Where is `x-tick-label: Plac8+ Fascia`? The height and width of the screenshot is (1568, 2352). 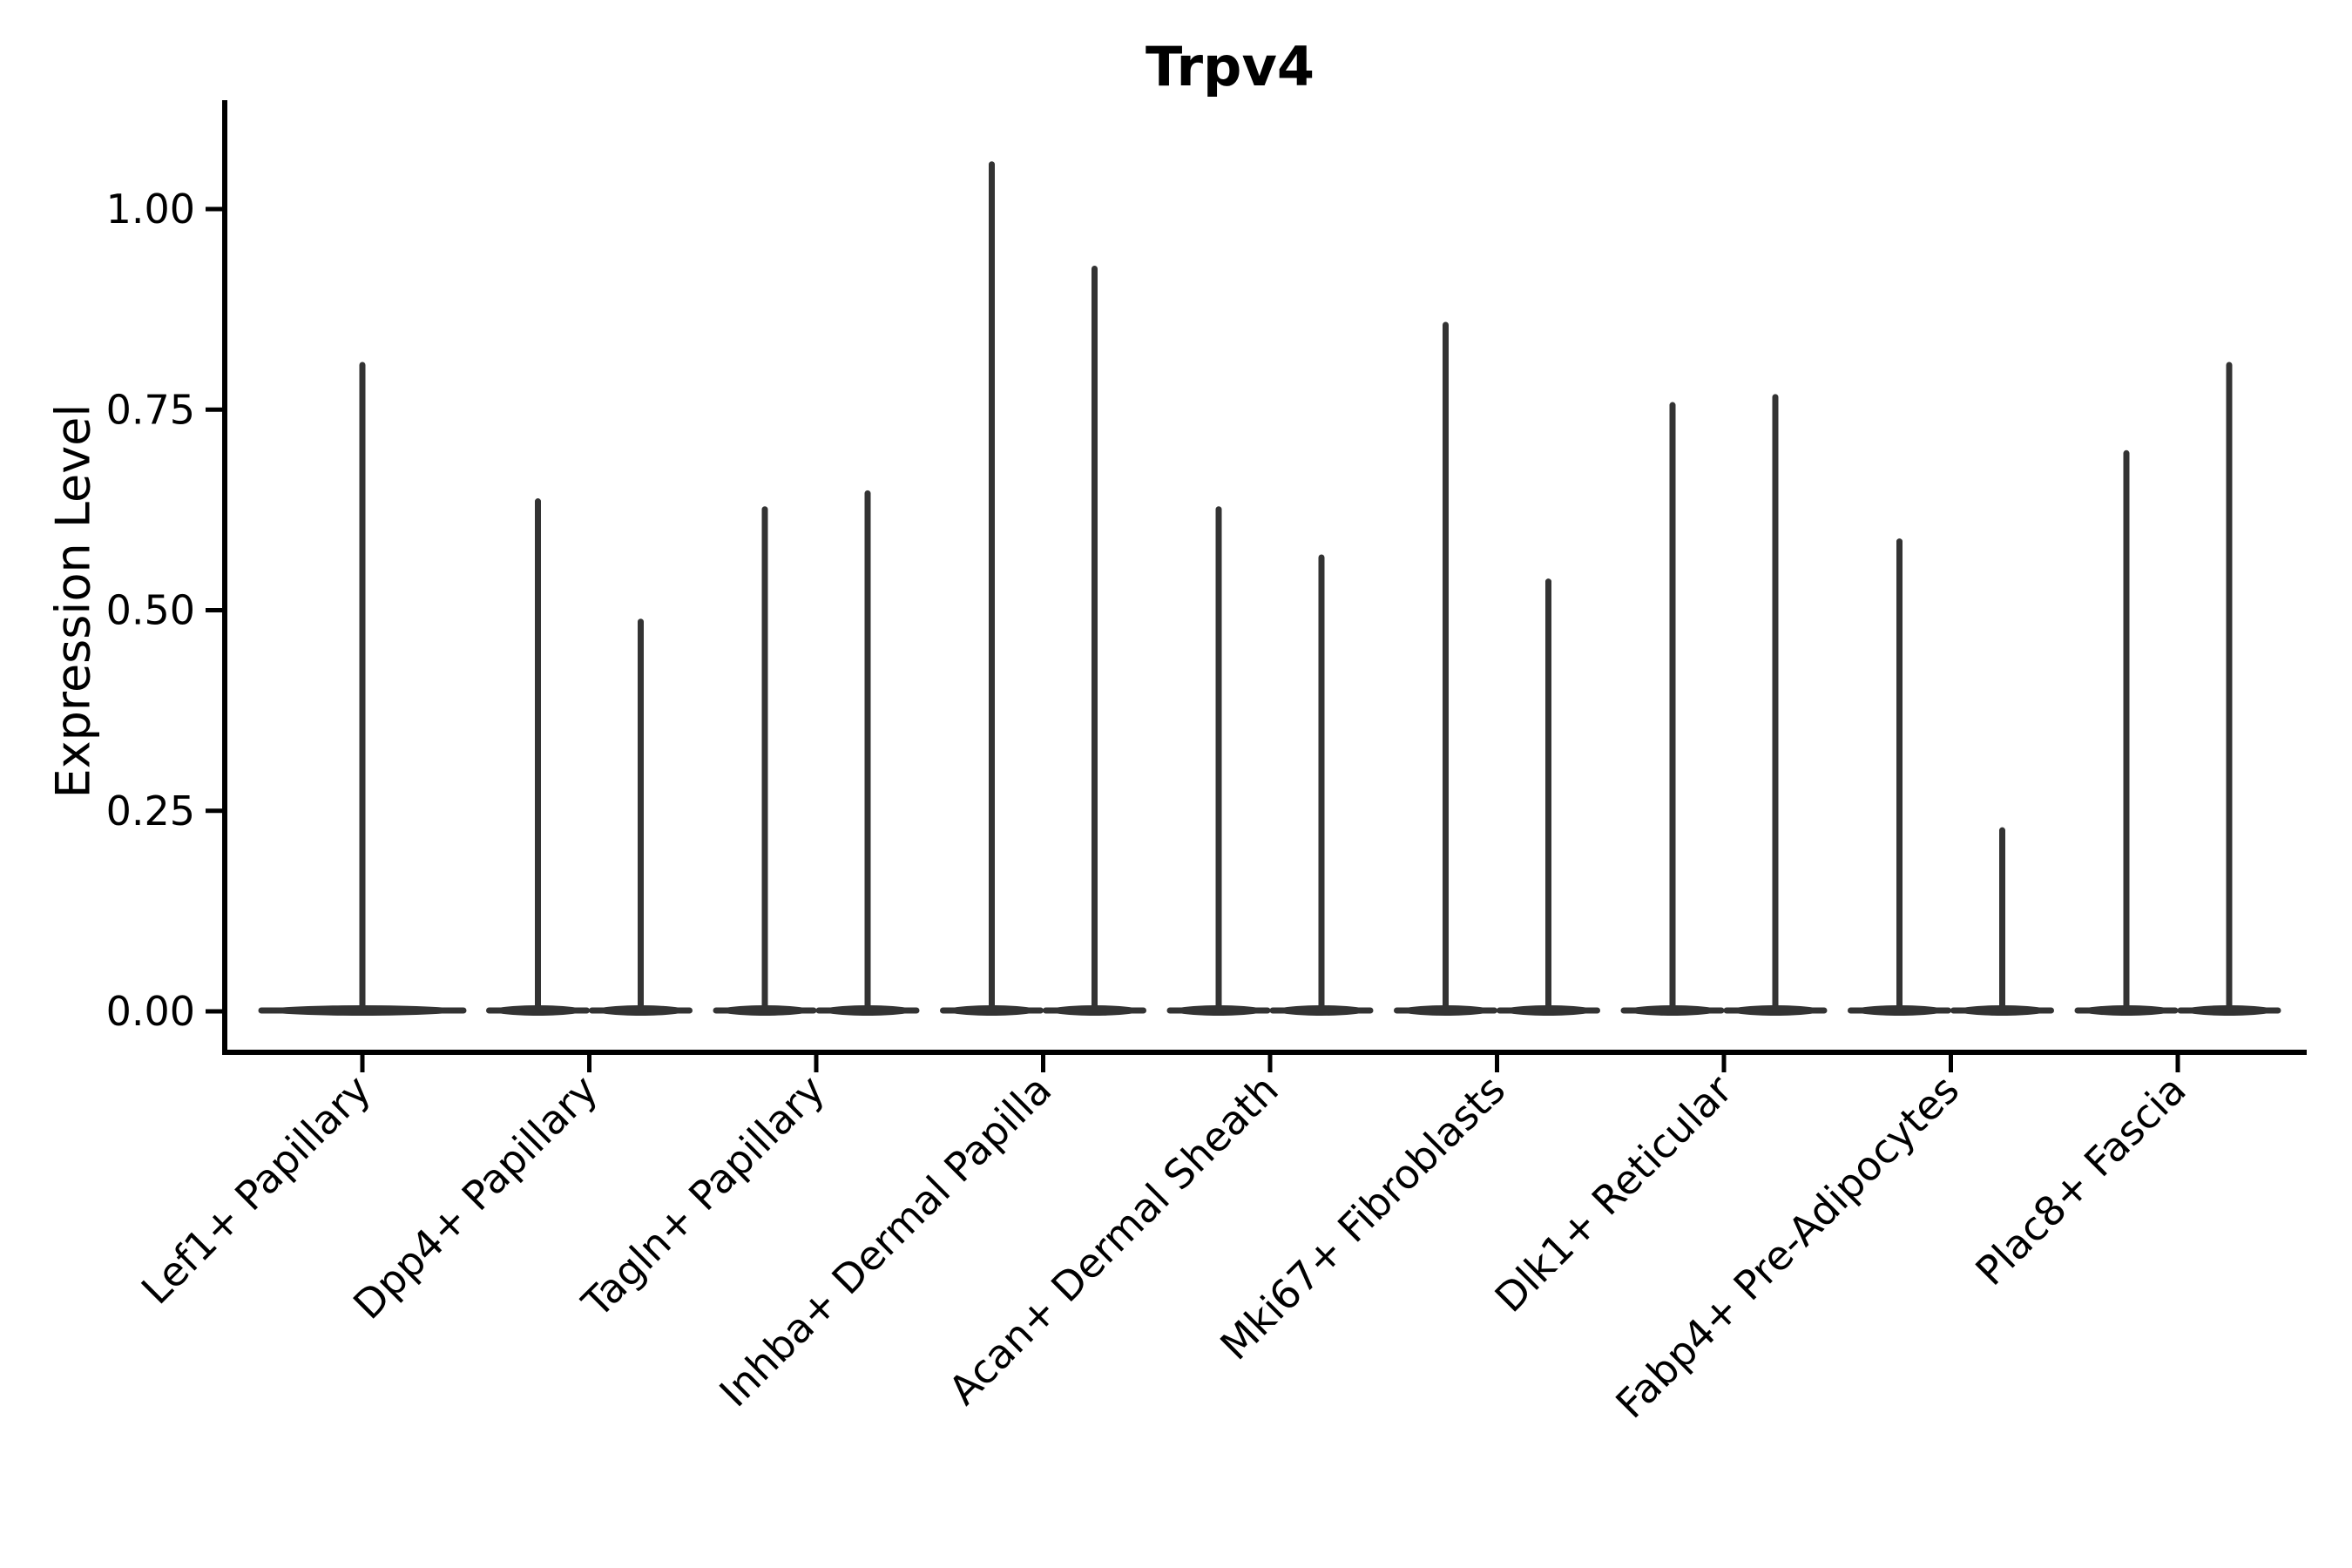 x-tick-label: Plac8+ Fascia is located at coordinates (2080, 1180).